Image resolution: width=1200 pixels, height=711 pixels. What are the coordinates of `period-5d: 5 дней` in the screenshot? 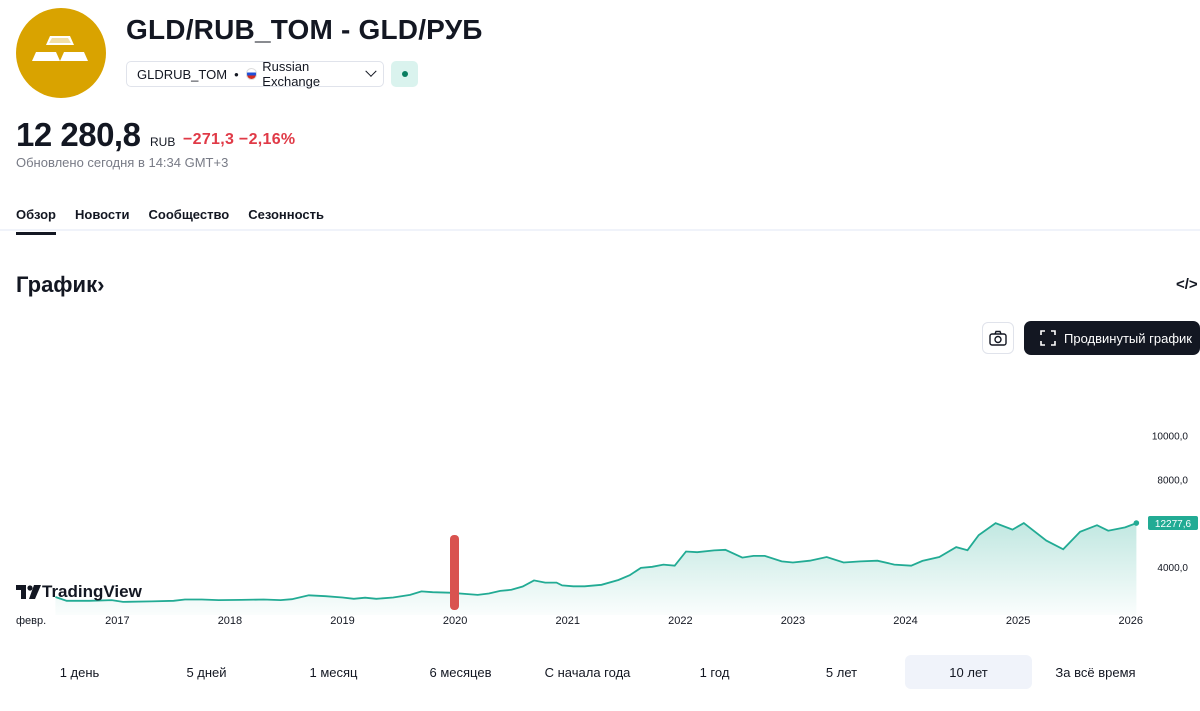 It's located at (206, 672).